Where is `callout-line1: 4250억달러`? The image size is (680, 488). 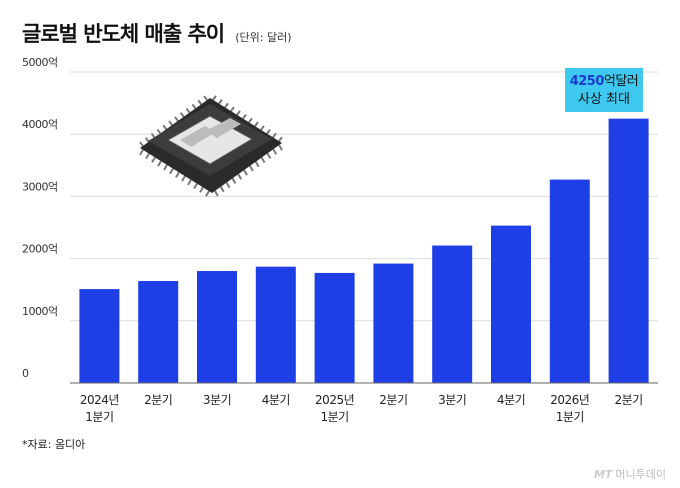
callout-line1: 4250억달러 is located at coordinates (604, 81).